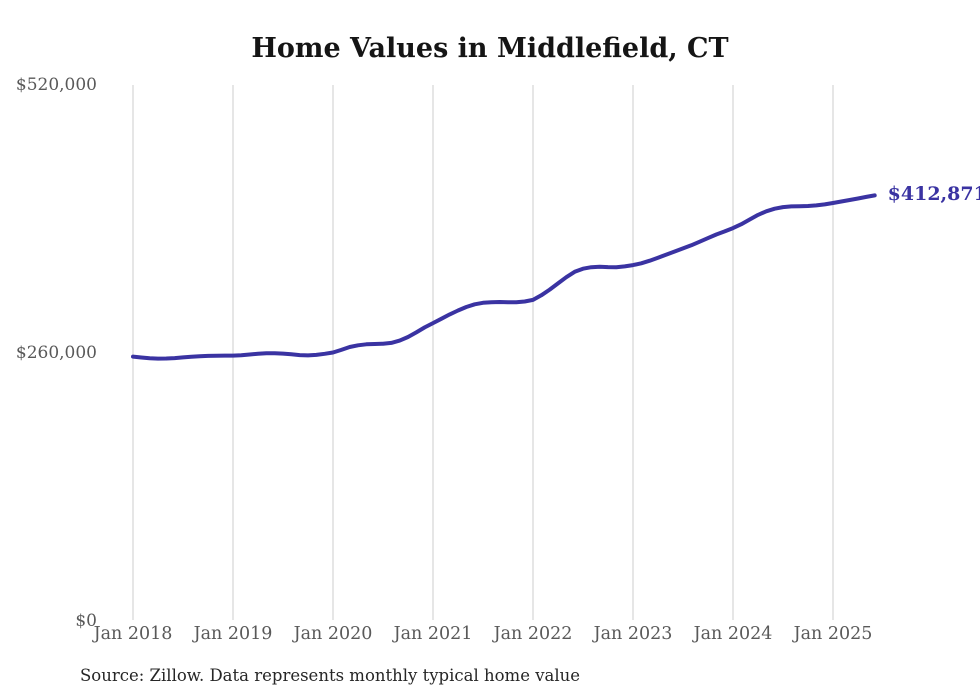  I want to click on x-tick-label: Jan 2018, so click(133, 634).